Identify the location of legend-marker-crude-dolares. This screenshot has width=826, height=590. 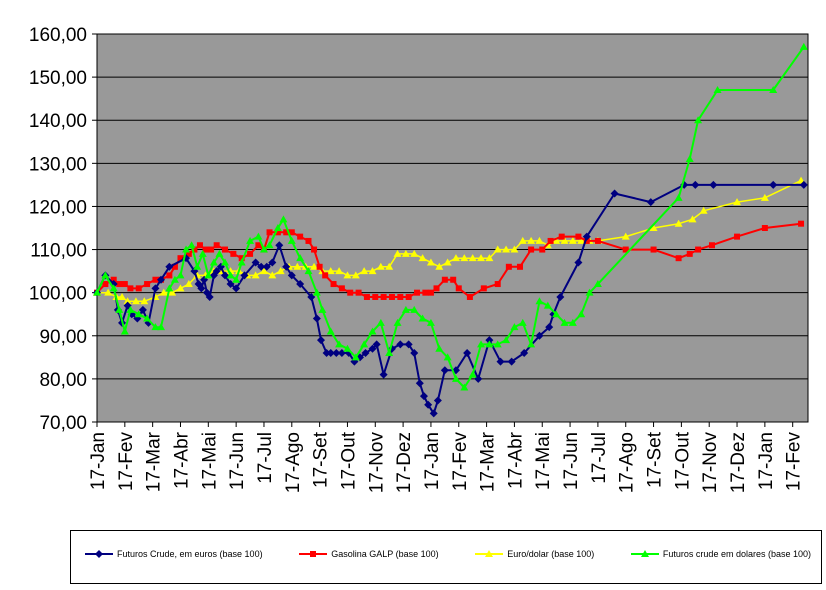
(644, 553).